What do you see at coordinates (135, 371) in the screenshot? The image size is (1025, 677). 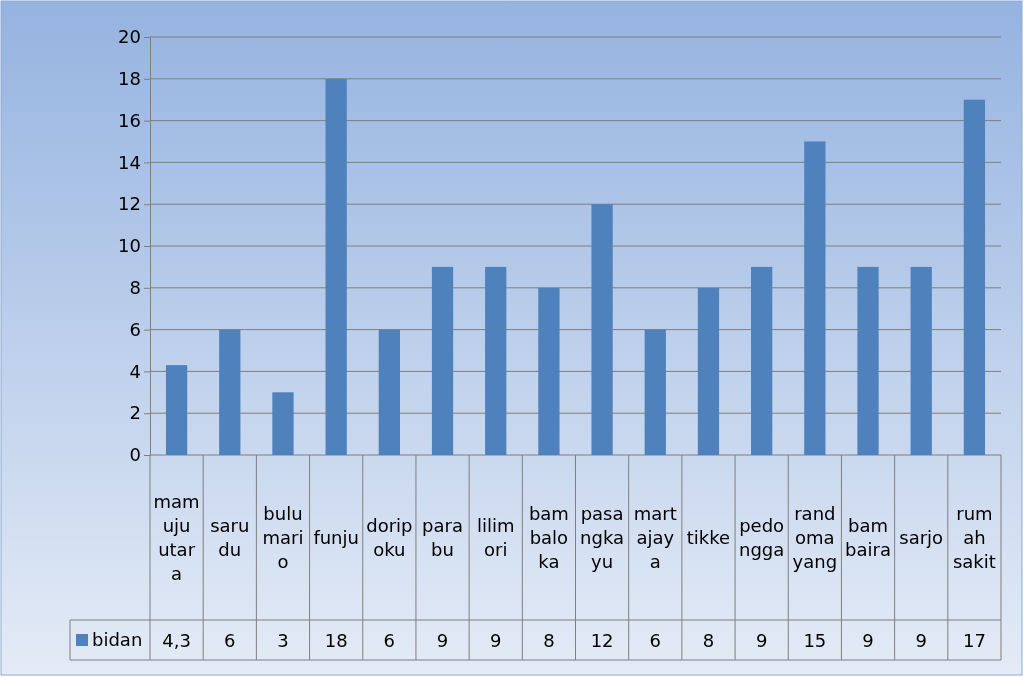 I see `y-tick-label: 4` at bounding box center [135, 371].